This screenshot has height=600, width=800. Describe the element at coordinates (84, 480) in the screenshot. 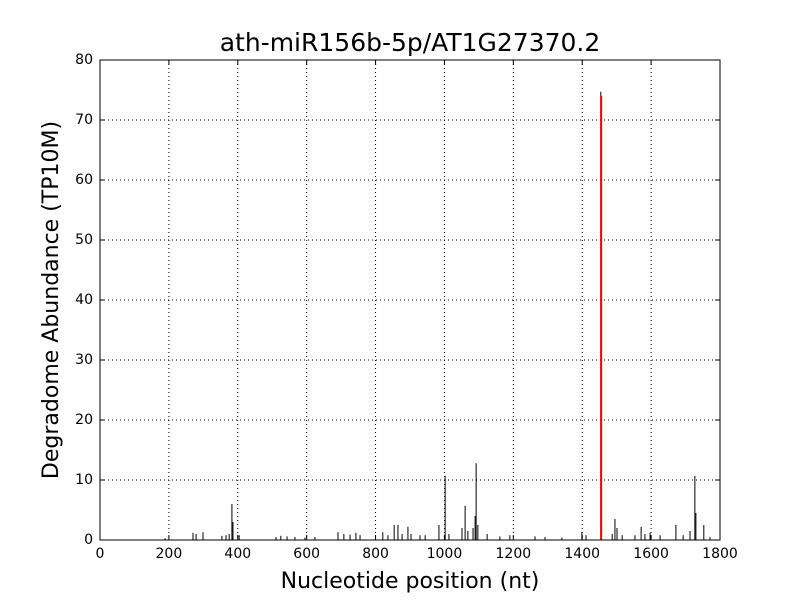

I see `y-tick-label: 10` at that location.